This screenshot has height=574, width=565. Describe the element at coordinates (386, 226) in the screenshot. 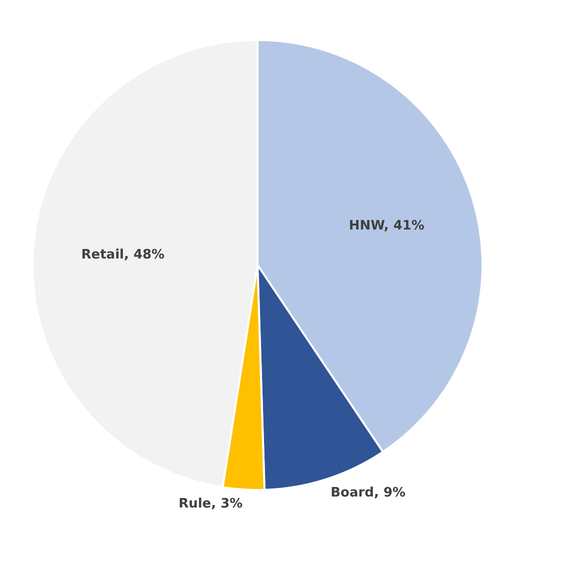

I see `slice-label: HNW, 41%` at that location.